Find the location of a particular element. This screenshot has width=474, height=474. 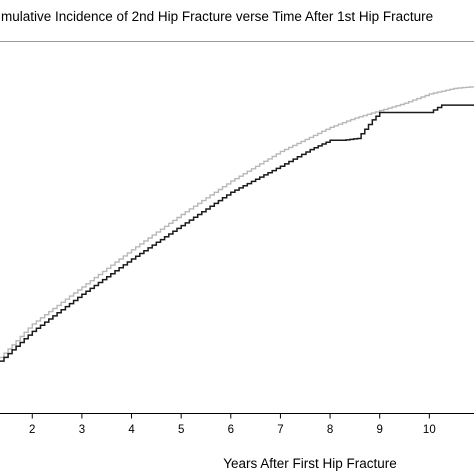

x-tick-label: 5 is located at coordinates (181, 430).